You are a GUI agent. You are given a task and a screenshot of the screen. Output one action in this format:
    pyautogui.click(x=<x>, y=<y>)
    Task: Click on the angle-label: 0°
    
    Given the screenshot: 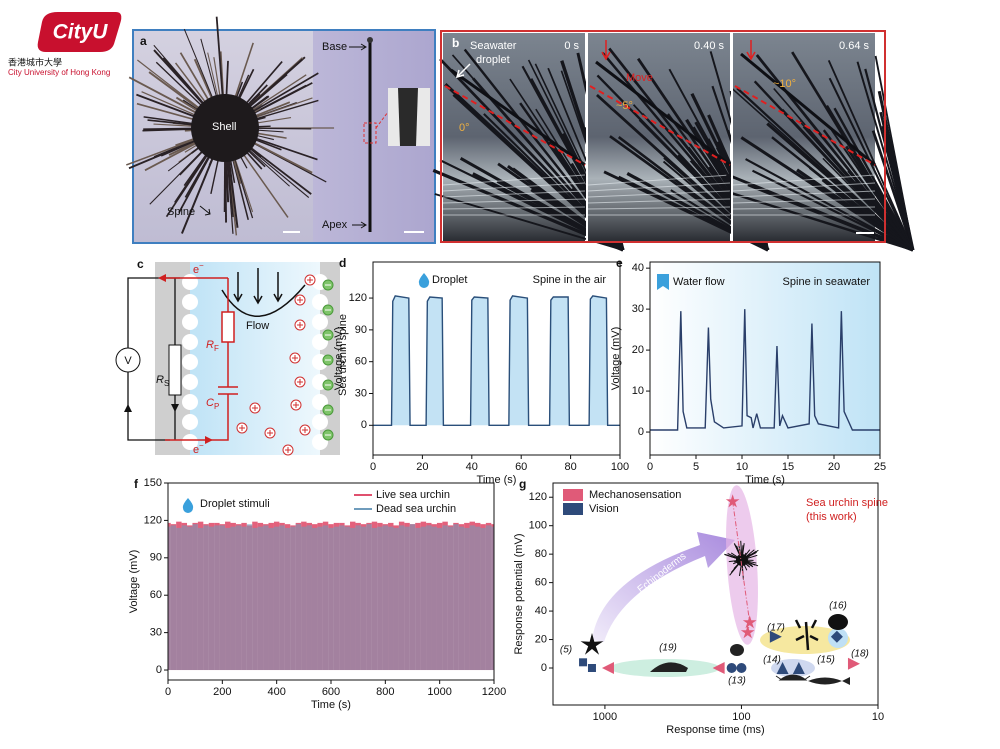 What is the action you would take?
    pyautogui.click(x=464, y=128)
    